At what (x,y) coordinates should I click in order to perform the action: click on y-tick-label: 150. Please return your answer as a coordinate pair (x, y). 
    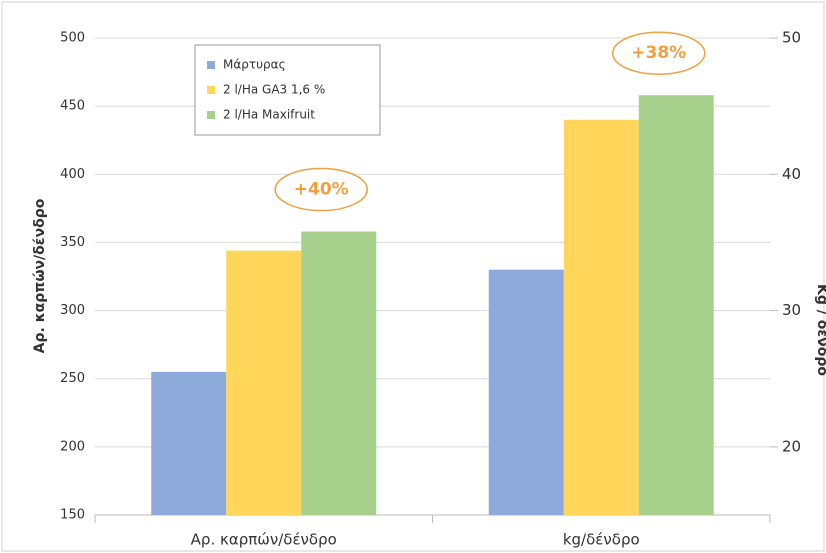
    Looking at the image, I should click on (72, 515).